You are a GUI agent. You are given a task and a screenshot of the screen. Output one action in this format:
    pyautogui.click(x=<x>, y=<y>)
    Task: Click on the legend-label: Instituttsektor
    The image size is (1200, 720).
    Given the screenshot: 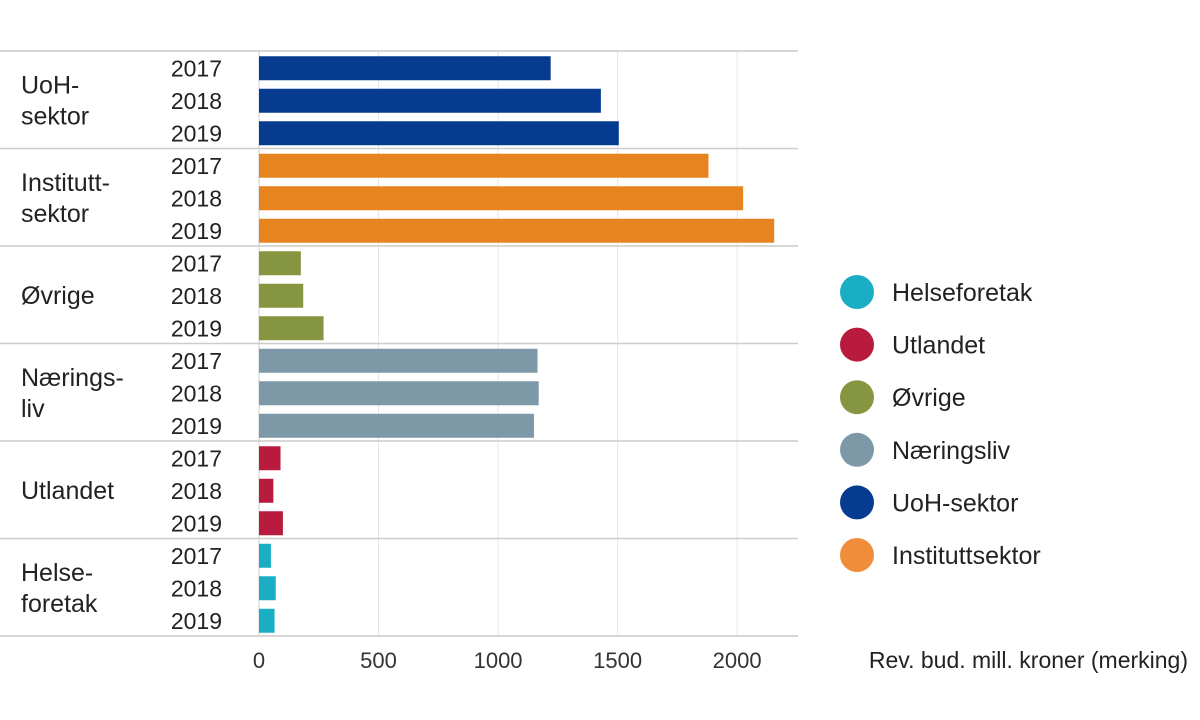 What is the action you would take?
    pyautogui.click(x=966, y=556)
    